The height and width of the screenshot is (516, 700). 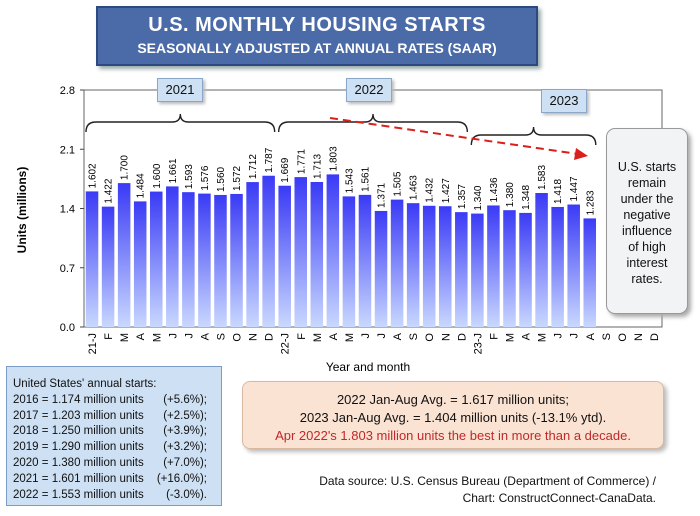 I want to click on x-tick-label: 22-J, so click(x=286, y=343).